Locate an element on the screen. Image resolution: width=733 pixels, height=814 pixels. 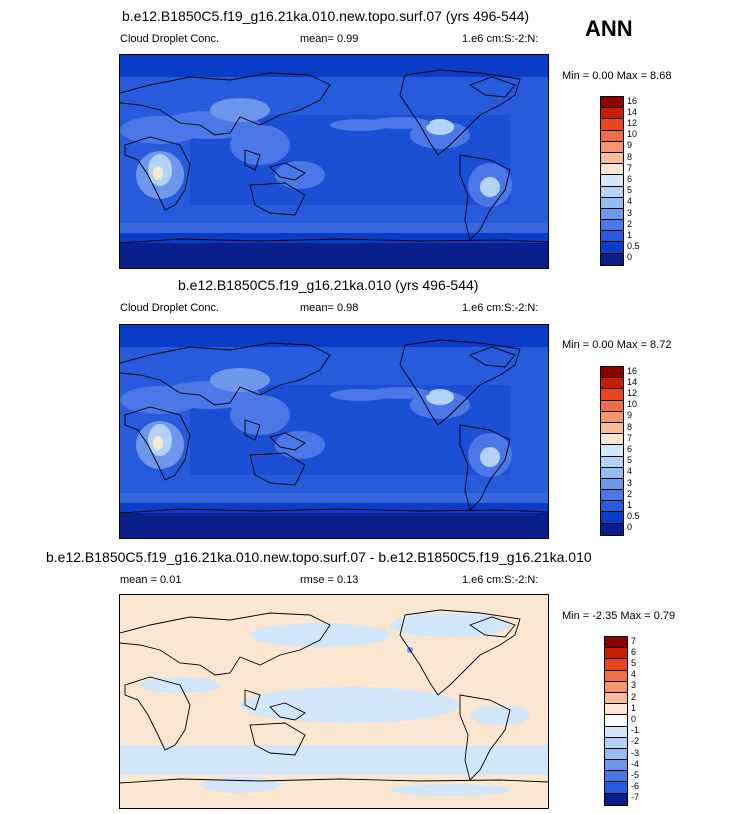
season-label: ANN is located at coordinates (609, 28).